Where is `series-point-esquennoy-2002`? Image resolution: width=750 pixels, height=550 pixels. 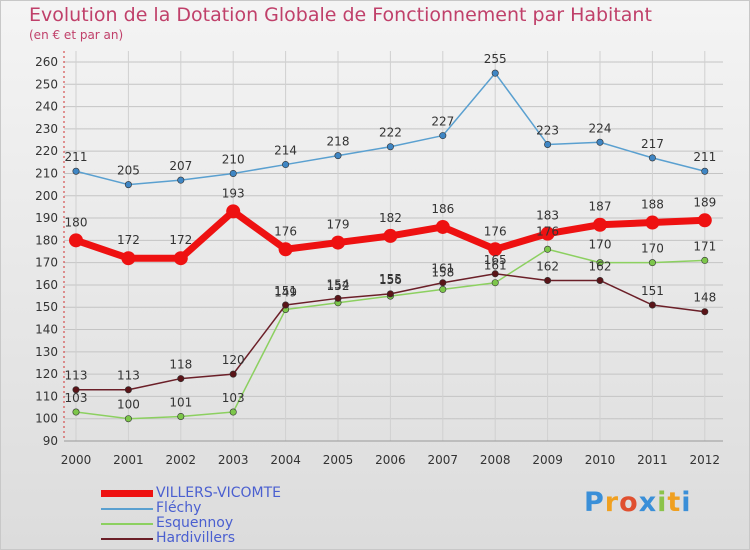
series-point-esquennoy-2002 is located at coordinates (181, 416).